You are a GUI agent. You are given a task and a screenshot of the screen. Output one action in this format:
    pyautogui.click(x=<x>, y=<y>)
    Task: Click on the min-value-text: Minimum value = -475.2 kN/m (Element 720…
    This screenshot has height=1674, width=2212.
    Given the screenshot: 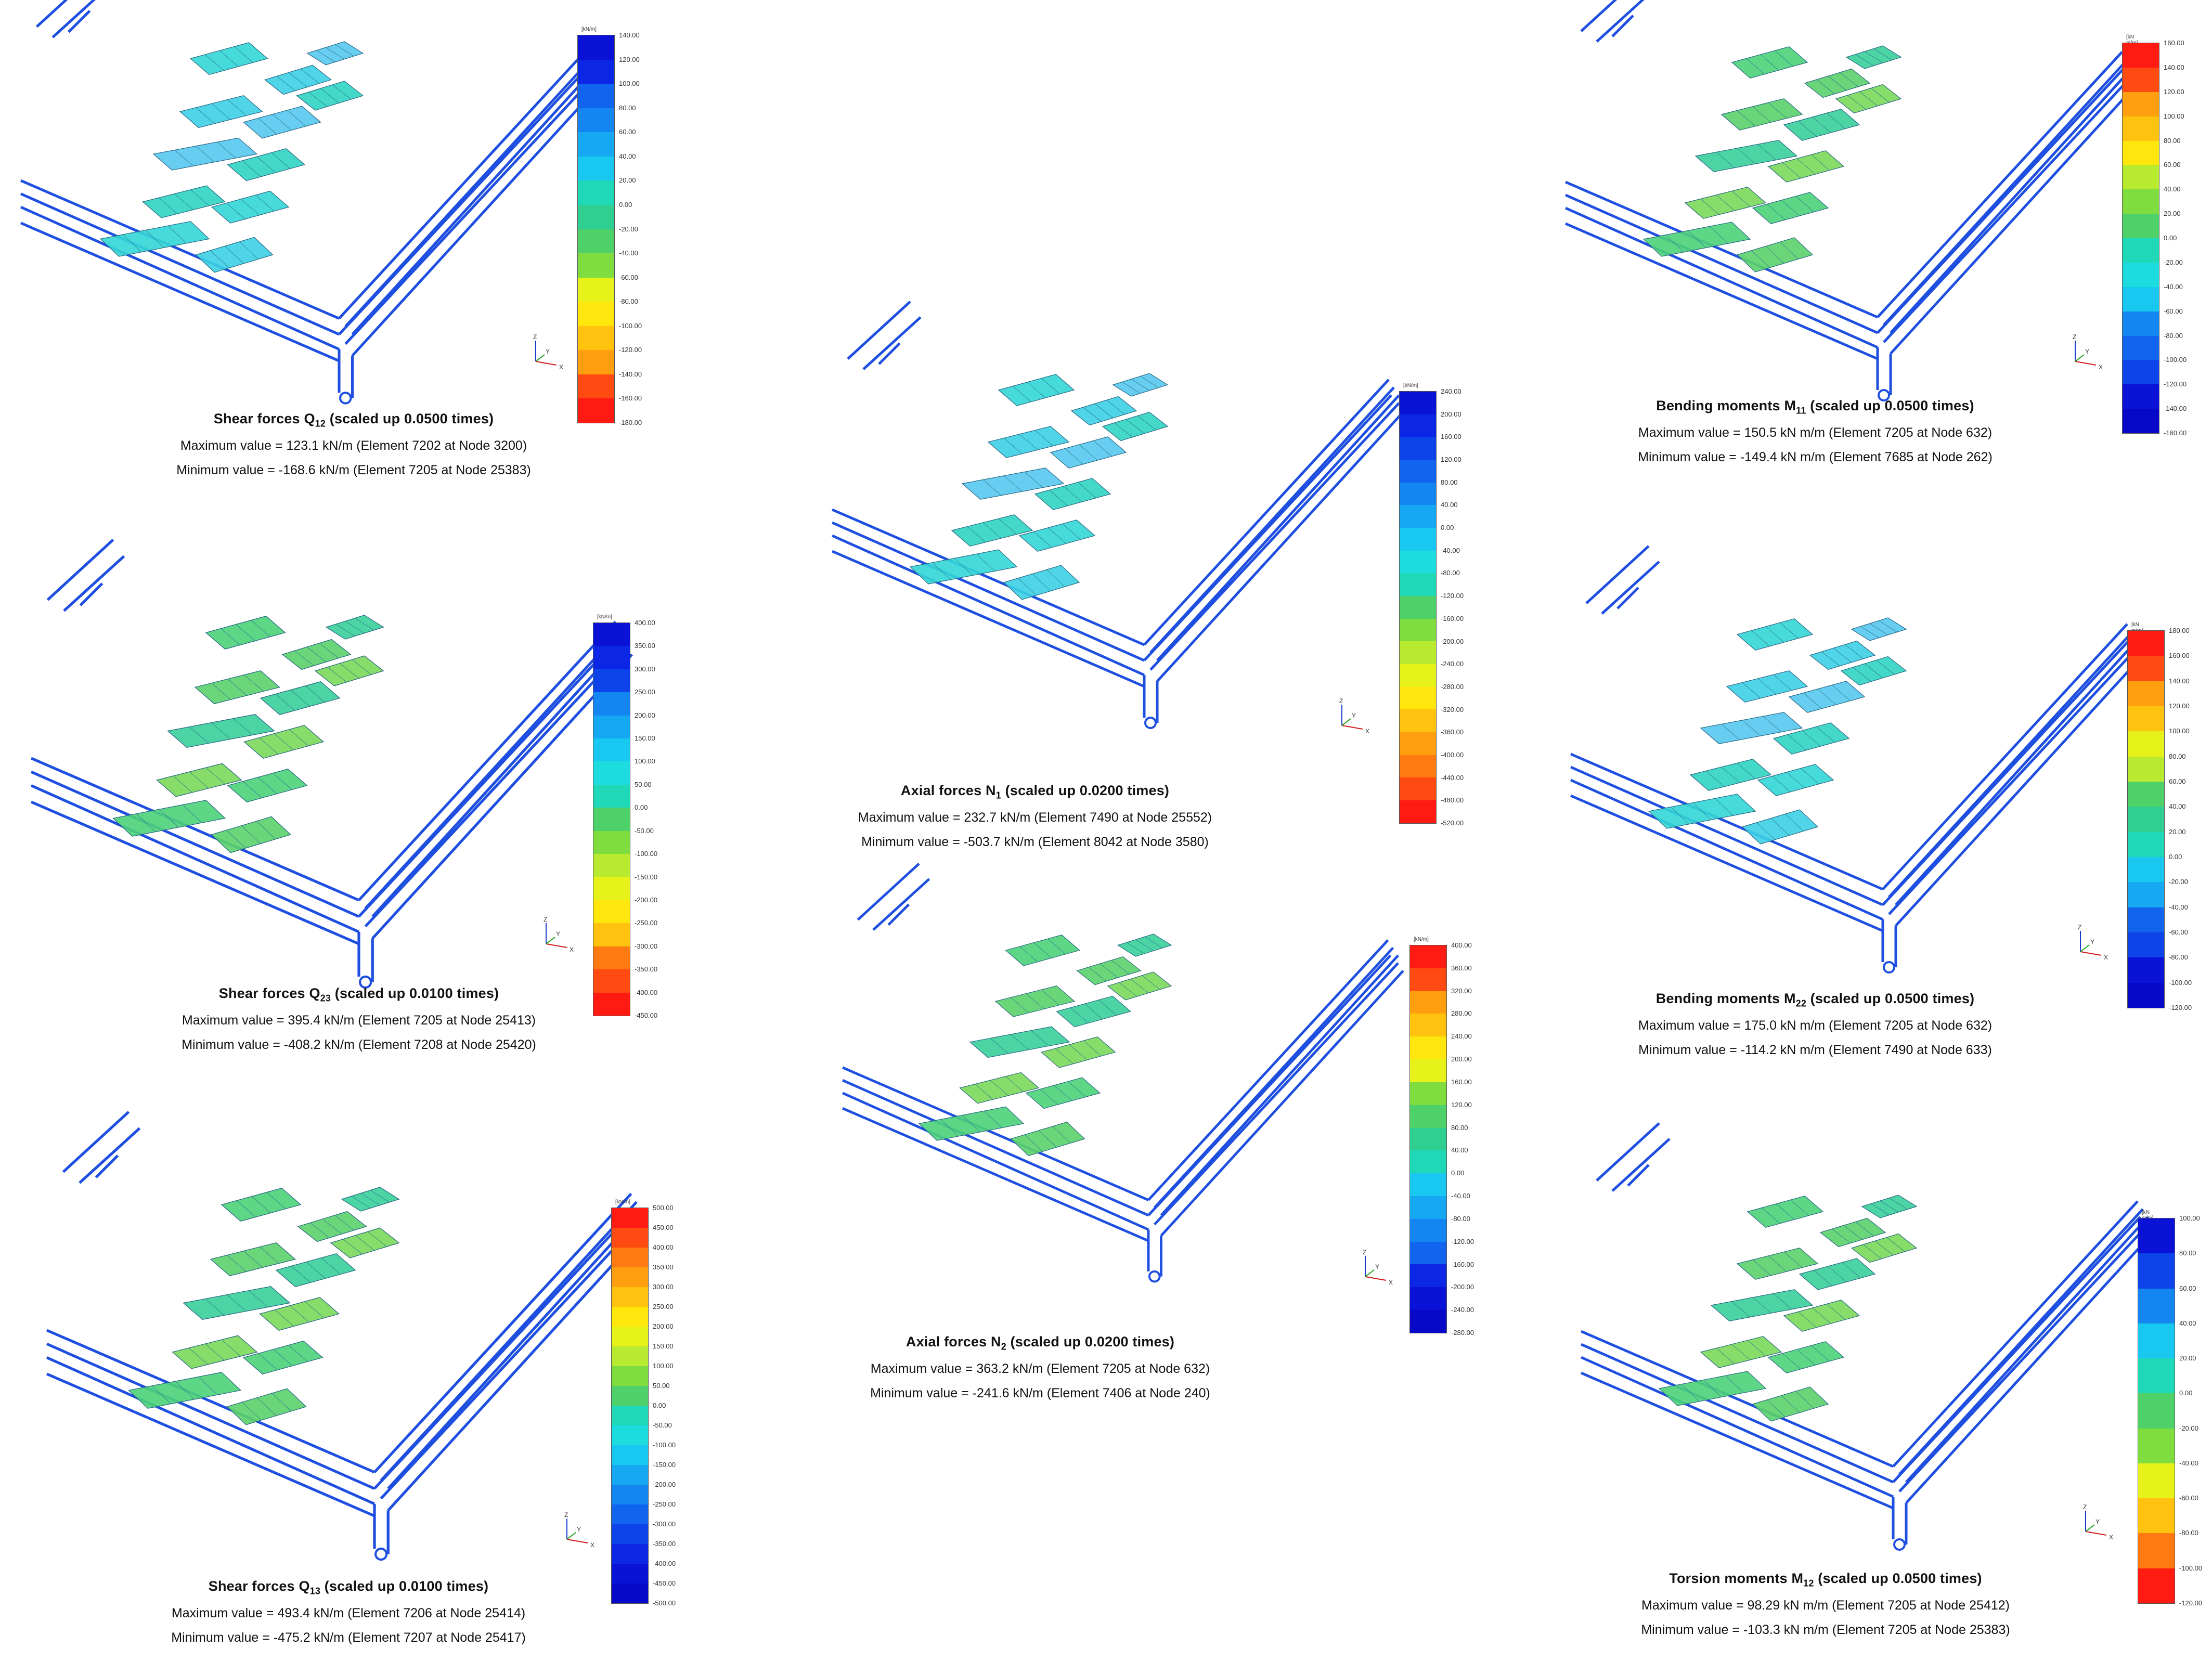 What is the action you would take?
    pyautogui.click(x=348, y=1637)
    